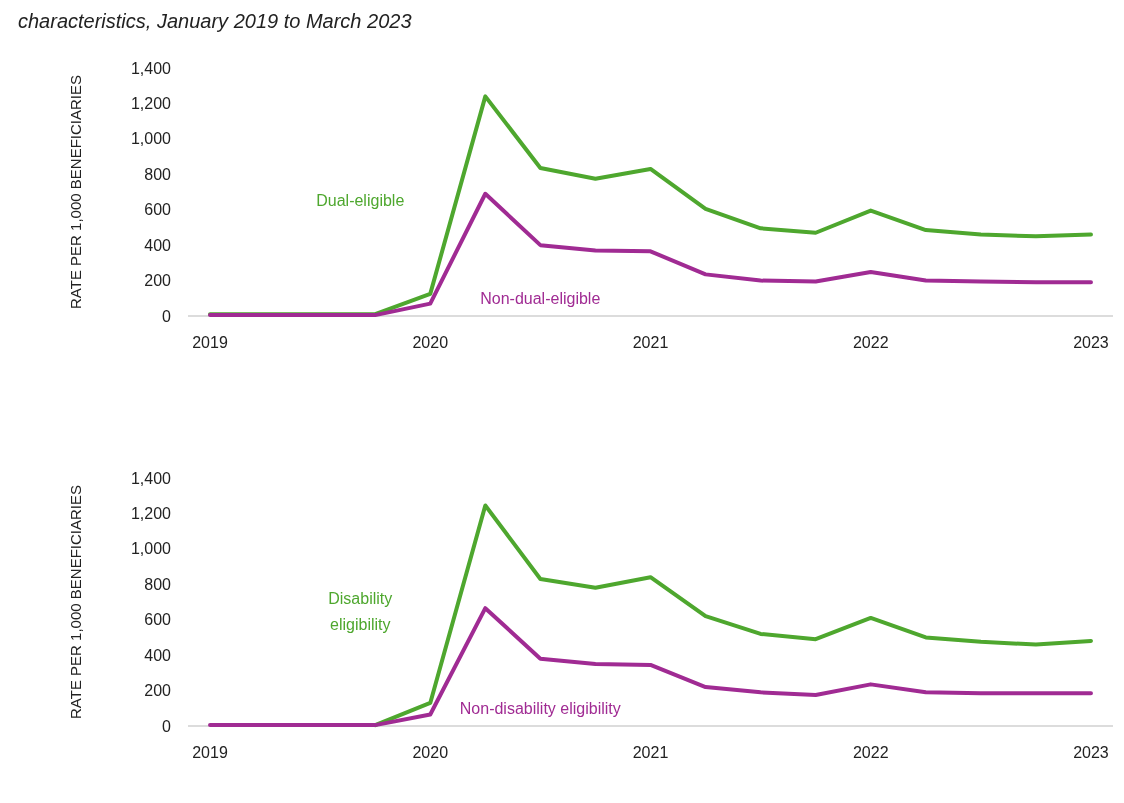 Image resolution: width=1124 pixels, height=803 pixels. I want to click on chart-subtitle: characteristics, January 2019 to March 2023, so click(215, 21).